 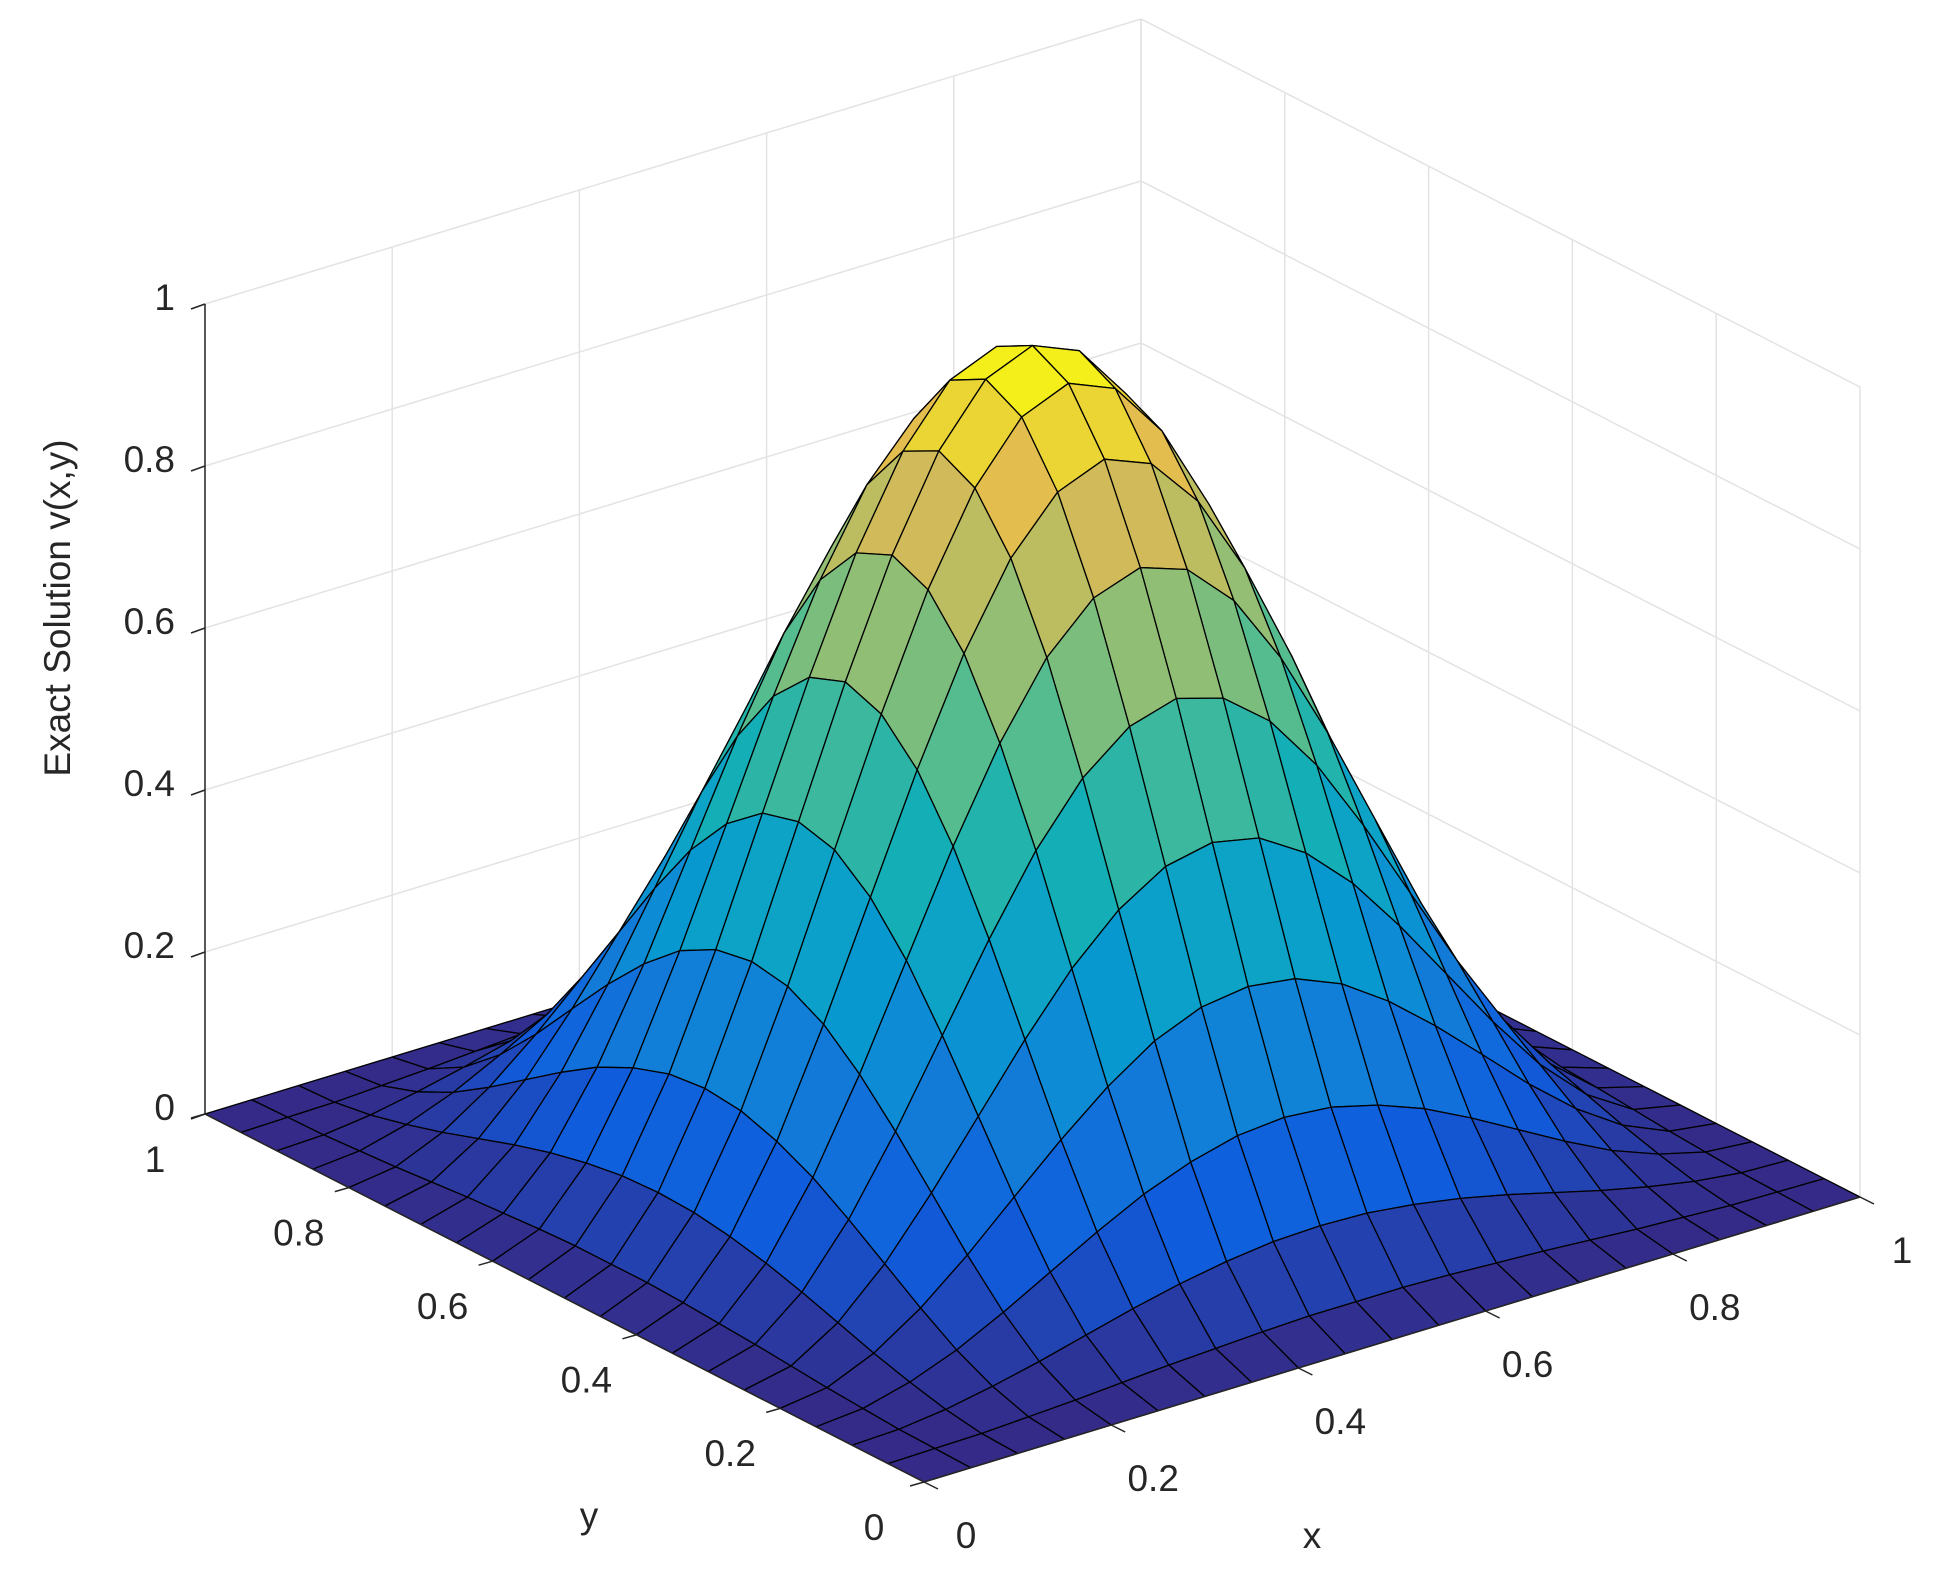 What do you see at coordinates (1902, 1250) in the screenshot?
I see `x-tick-label: 1` at bounding box center [1902, 1250].